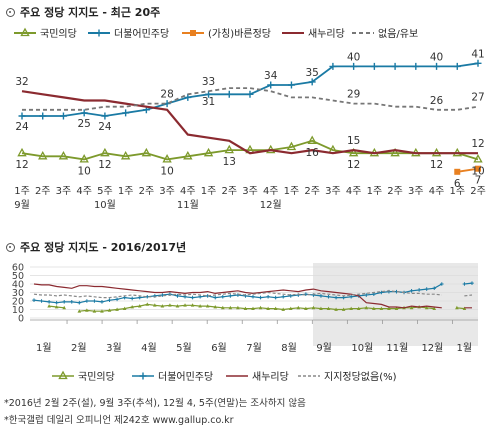 The width and height of the screenshot is (501, 433). I want to click on legend-label: 국민의당, so click(96, 377).